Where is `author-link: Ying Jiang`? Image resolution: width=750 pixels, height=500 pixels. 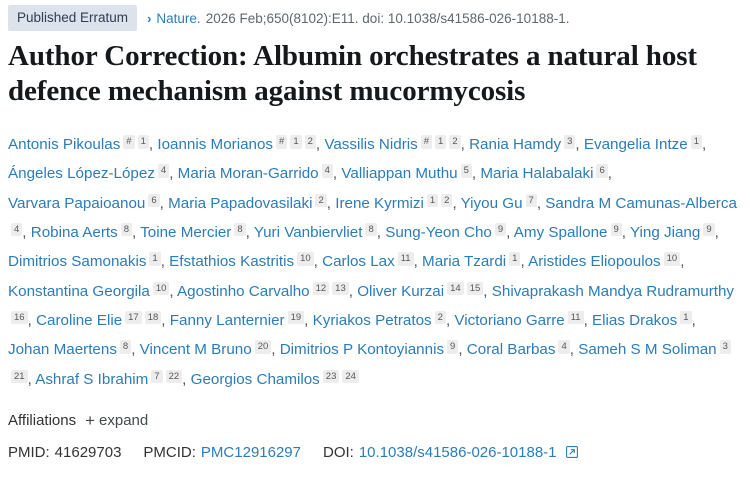
author-link: Ying Jiang is located at coordinates (665, 232).